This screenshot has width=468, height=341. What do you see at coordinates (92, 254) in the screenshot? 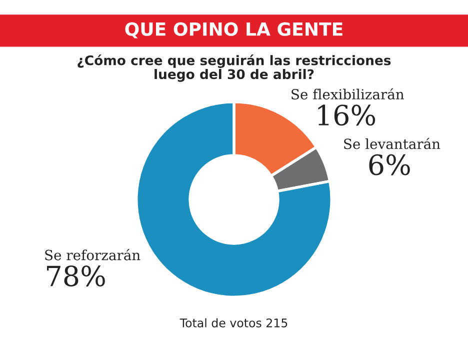
I see `slice-label: Se reforzarán` at bounding box center [92, 254].